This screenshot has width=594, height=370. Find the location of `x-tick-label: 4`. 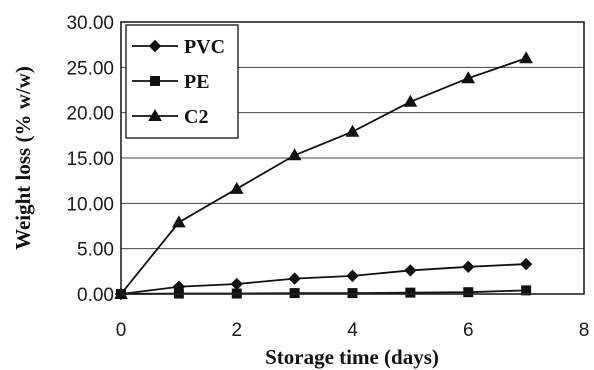

x-tick-label: 4 is located at coordinates (352, 330).